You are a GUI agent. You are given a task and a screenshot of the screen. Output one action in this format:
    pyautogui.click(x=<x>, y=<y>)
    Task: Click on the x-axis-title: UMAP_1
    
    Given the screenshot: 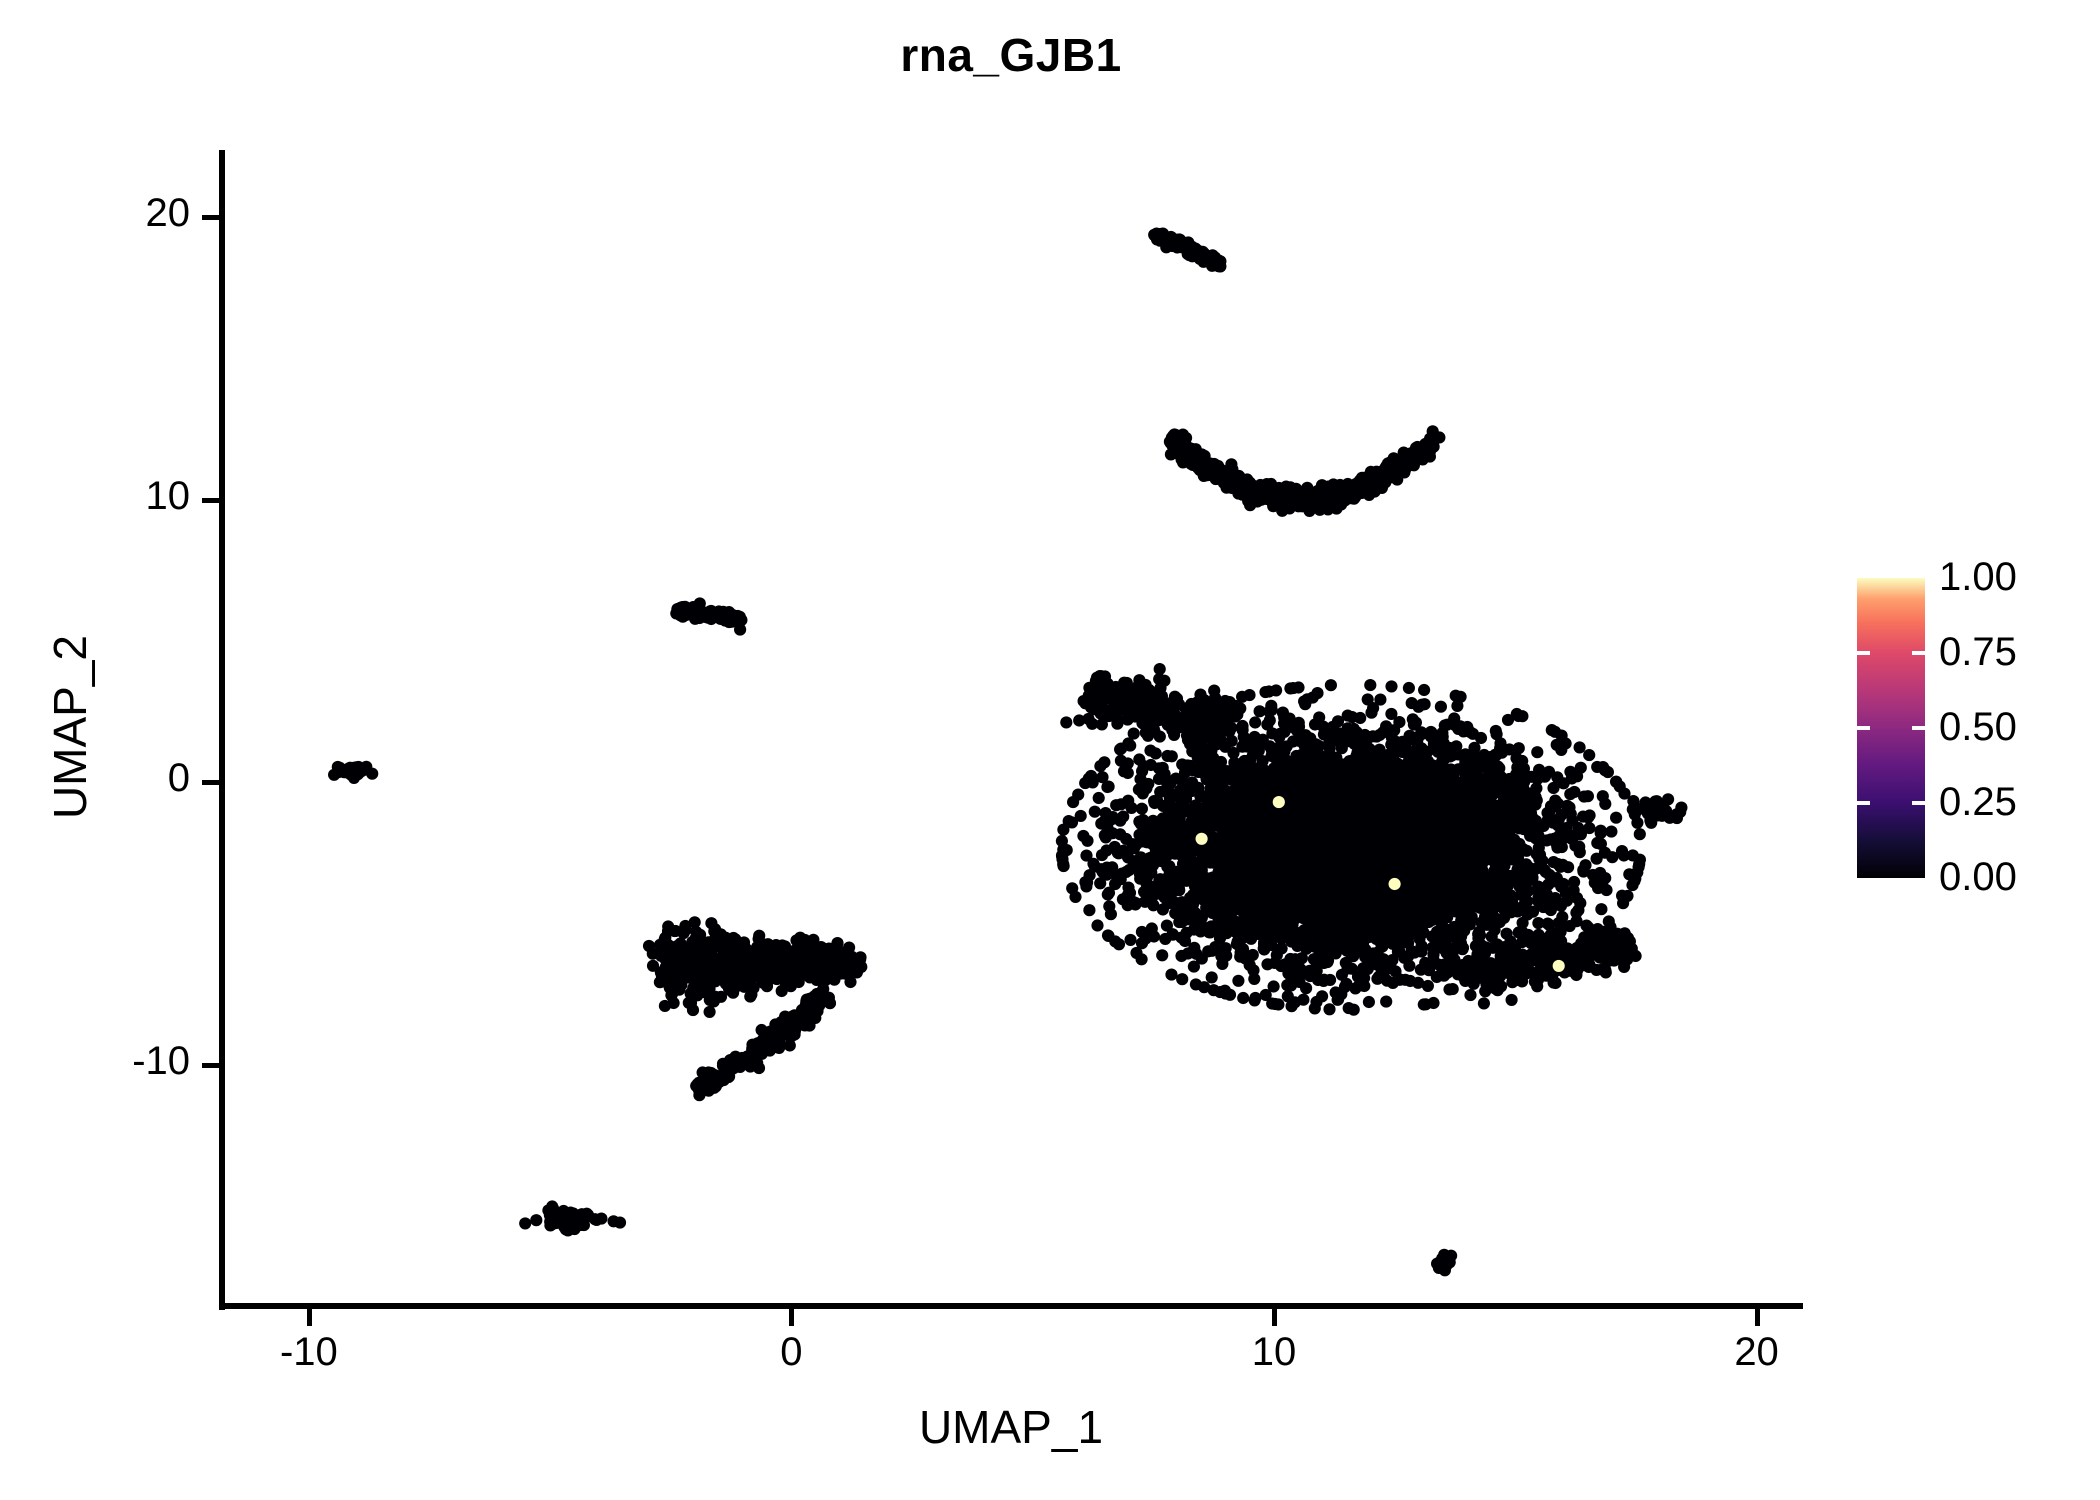 What is the action you would take?
    pyautogui.click(x=1011, y=1427)
    